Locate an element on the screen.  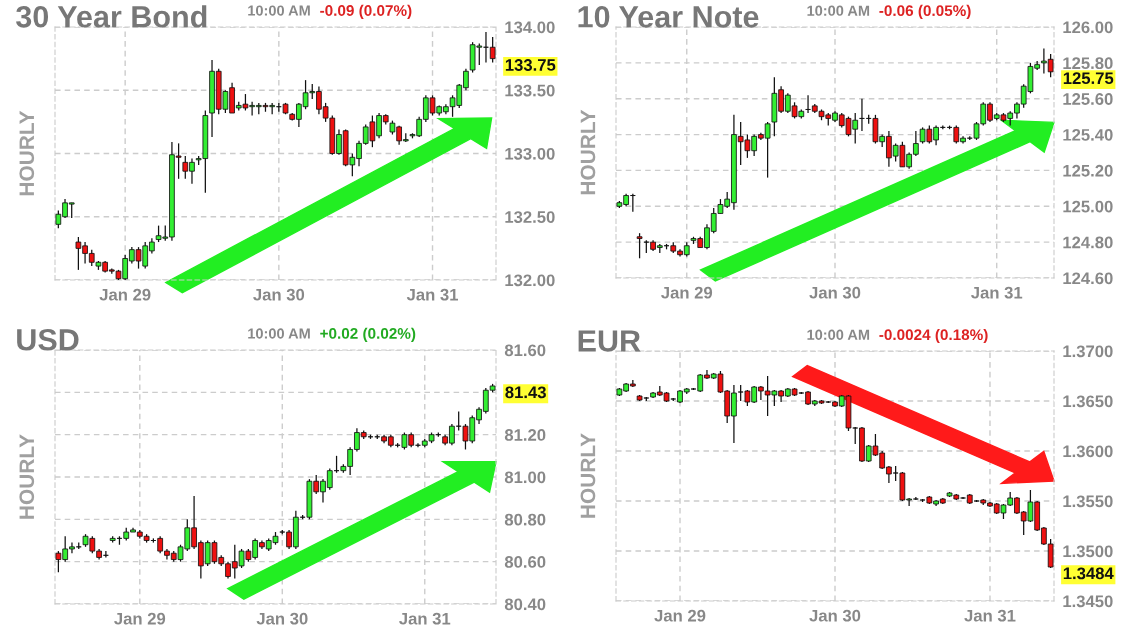
text: 81.43 is located at coordinates (525, 392).